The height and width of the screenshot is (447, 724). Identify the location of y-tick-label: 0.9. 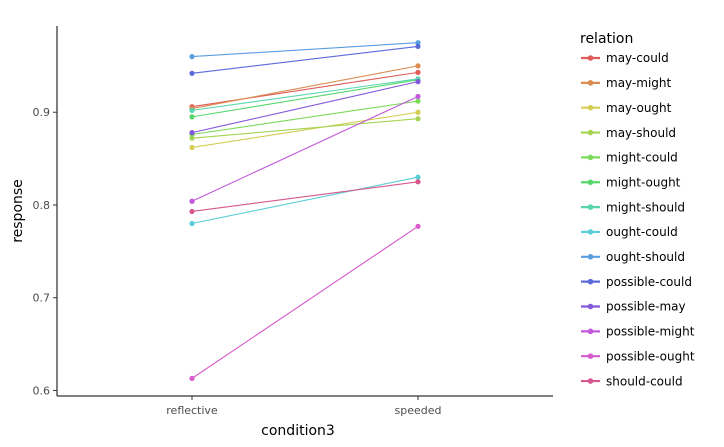
(42, 112).